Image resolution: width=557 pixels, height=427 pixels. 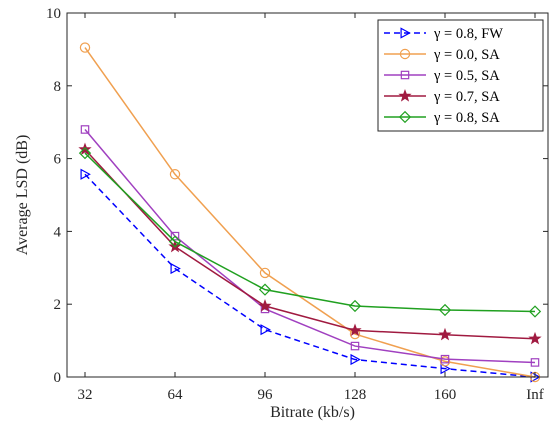 What do you see at coordinates (445, 395) in the screenshot?
I see `x-tick-label: 160` at bounding box center [445, 395].